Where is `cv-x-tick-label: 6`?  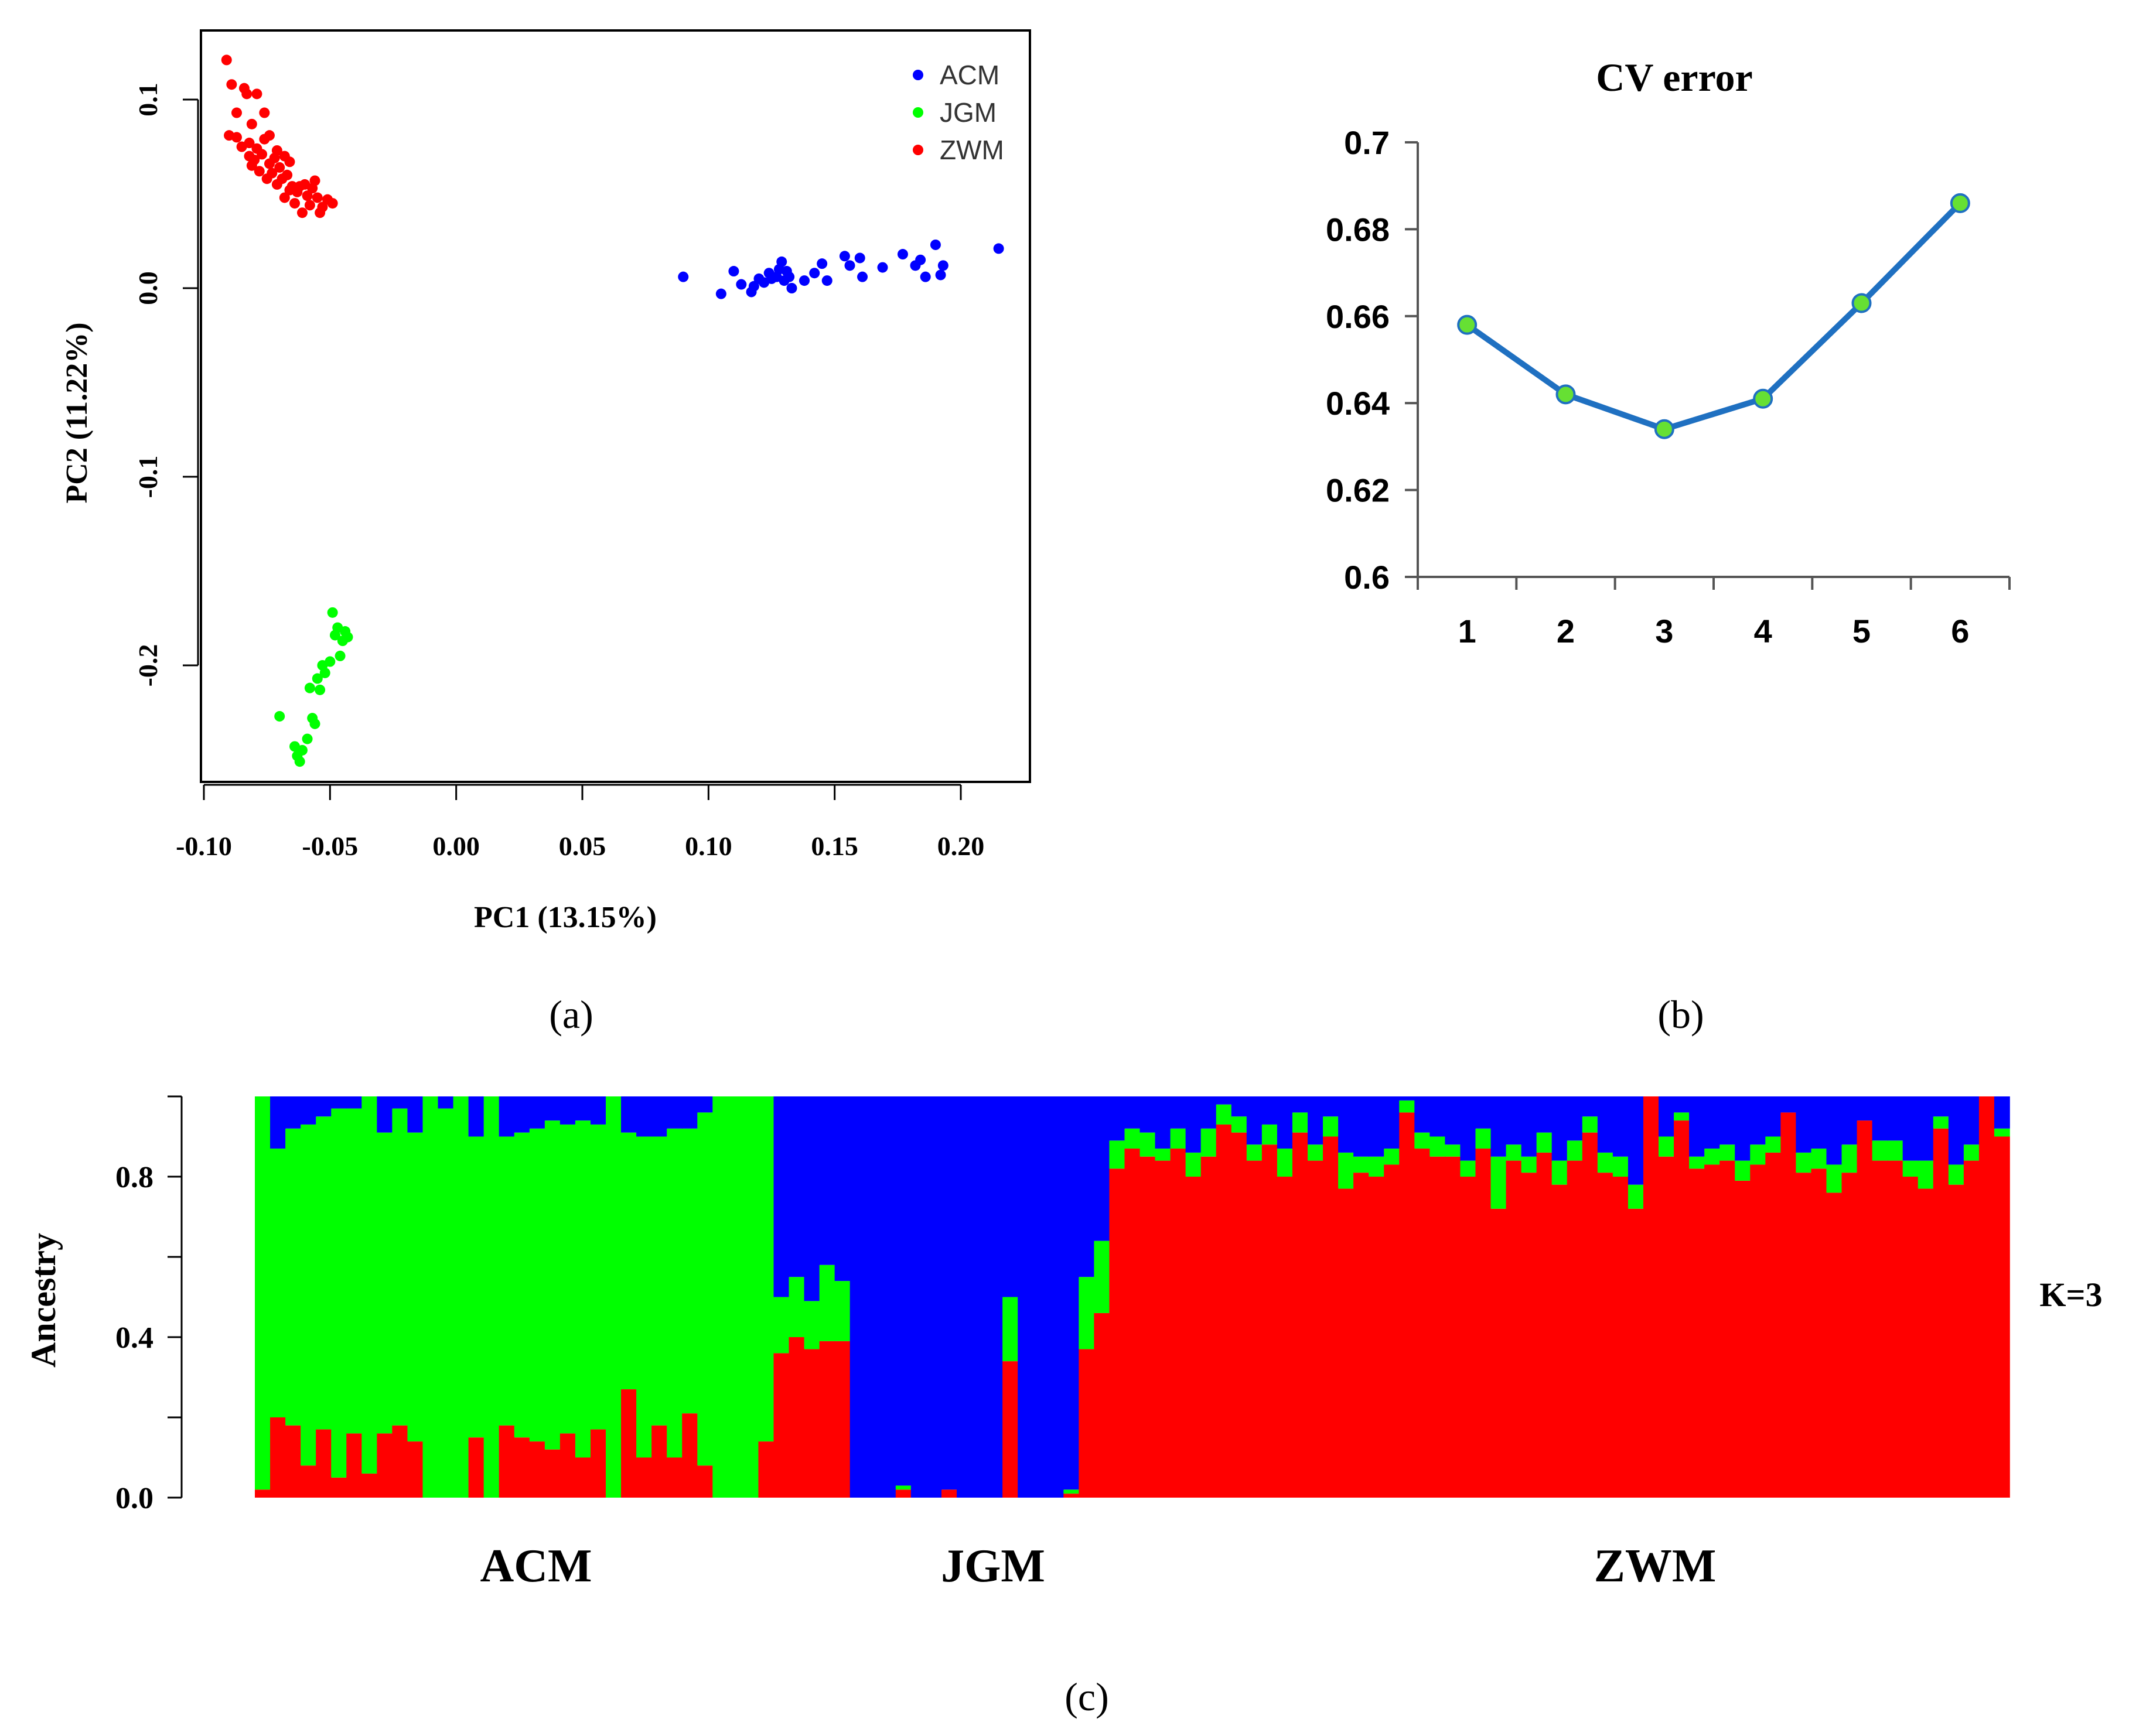 cv-x-tick-label: 6 is located at coordinates (1960, 631).